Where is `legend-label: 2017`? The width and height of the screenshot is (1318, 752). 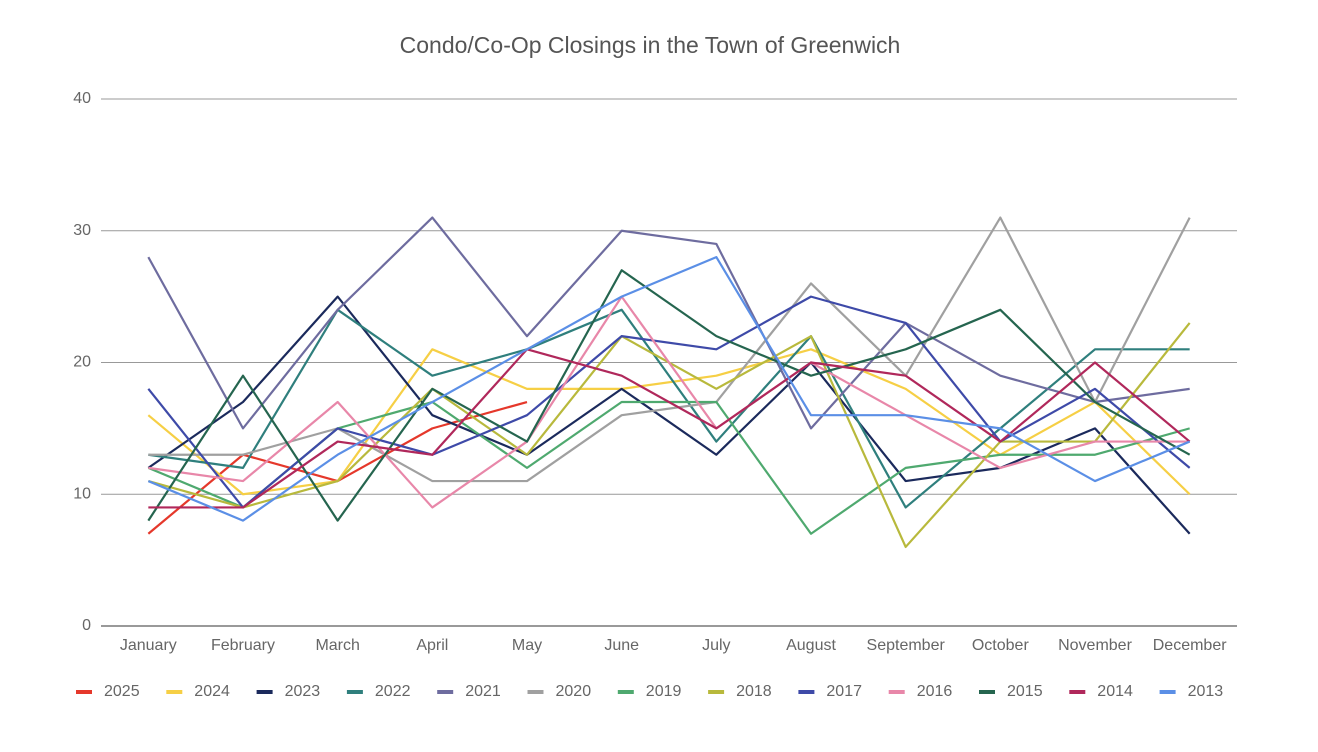
legend-label: 2017 is located at coordinates (844, 691).